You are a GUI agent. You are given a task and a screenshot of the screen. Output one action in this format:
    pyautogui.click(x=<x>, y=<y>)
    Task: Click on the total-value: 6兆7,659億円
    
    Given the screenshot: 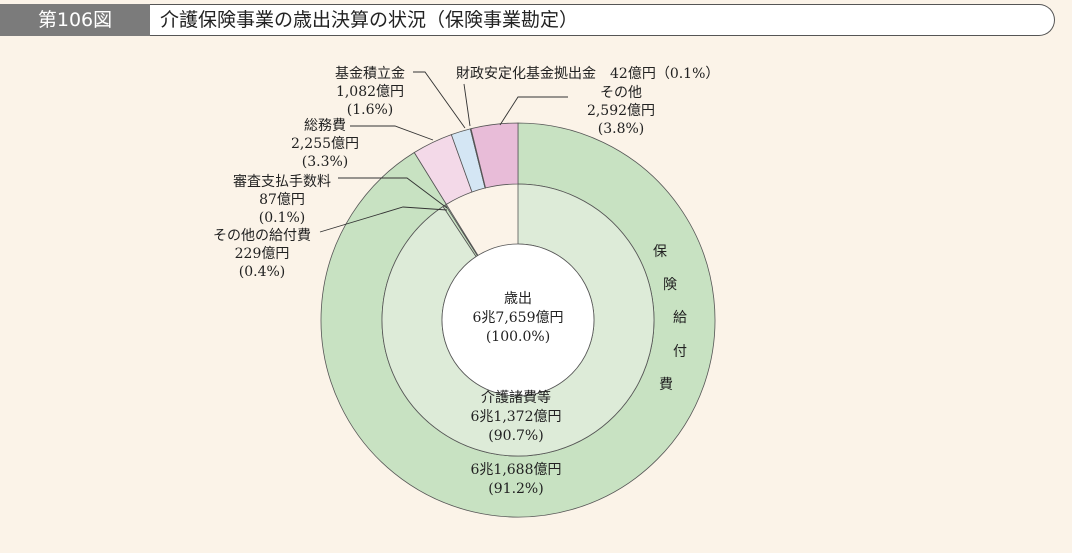 What is the action you would take?
    pyautogui.click(x=518, y=318)
    